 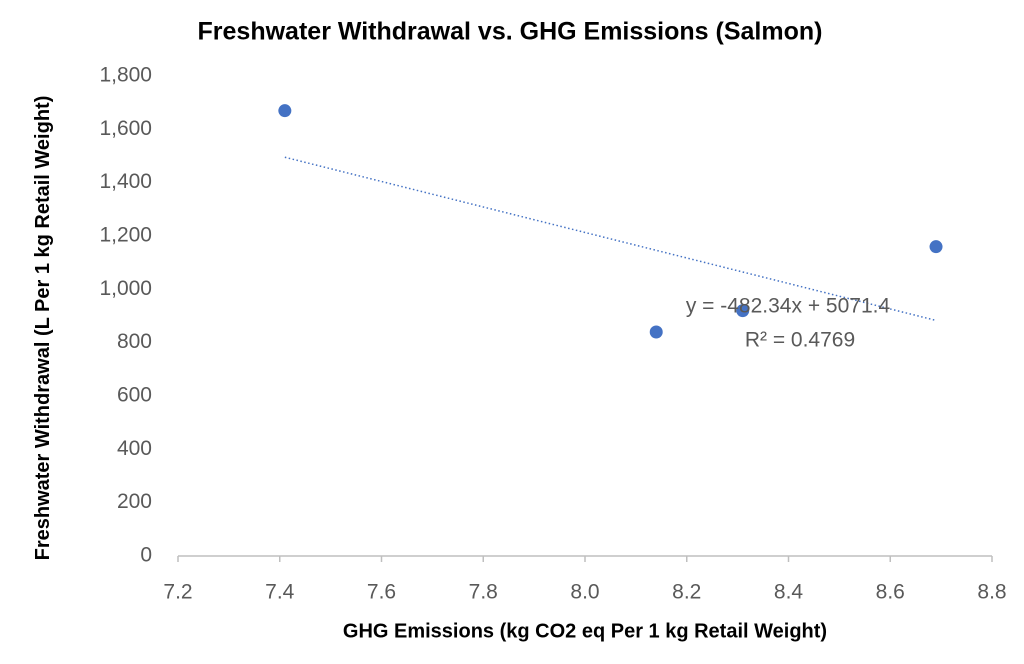 I want to click on y-tick-label: 1,000, so click(x=125, y=288).